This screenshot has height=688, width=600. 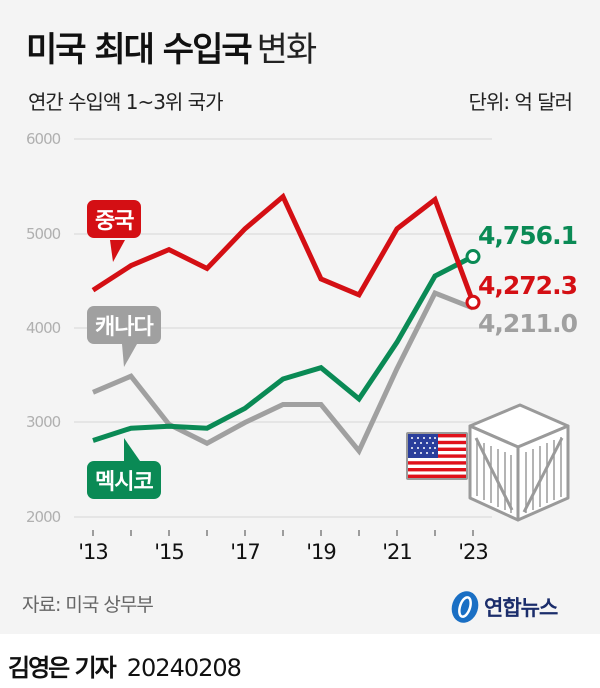 I want to click on x-tick-2019: '19, so click(x=321, y=552).